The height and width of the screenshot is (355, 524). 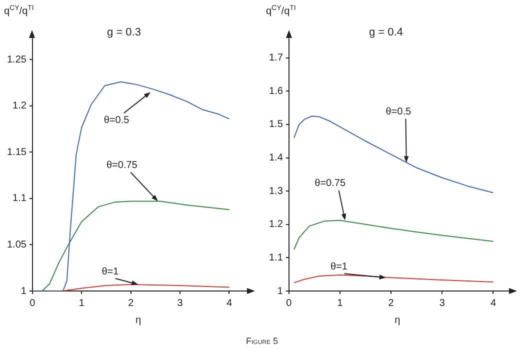 What do you see at coordinates (276, 124) in the screenshot?
I see `y-tick-label: 1.5` at bounding box center [276, 124].